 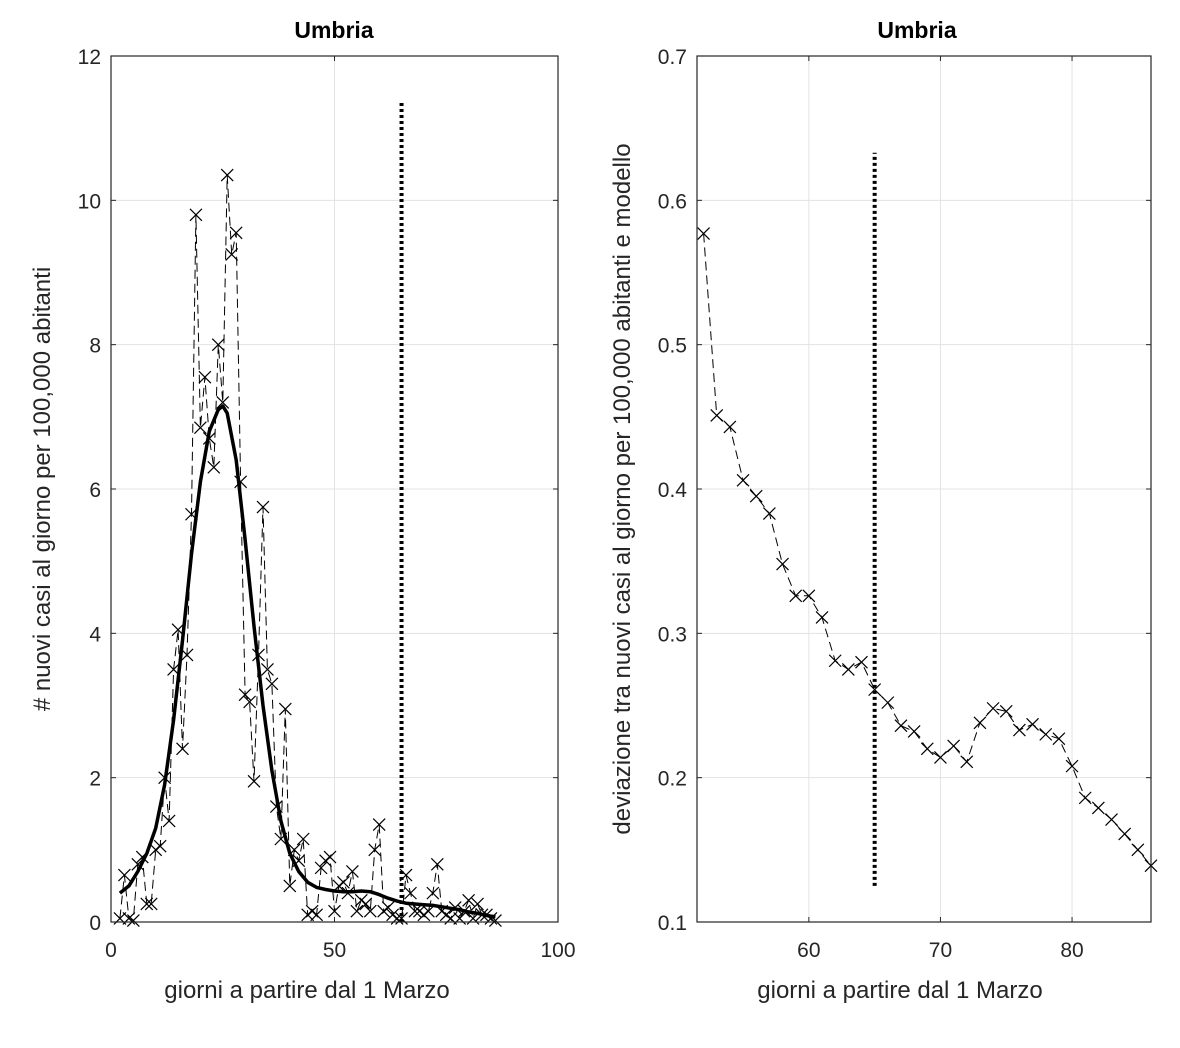 What do you see at coordinates (808, 950) in the screenshot?
I see `right-x-tick-label: 60` at bounding box center [808, 950].